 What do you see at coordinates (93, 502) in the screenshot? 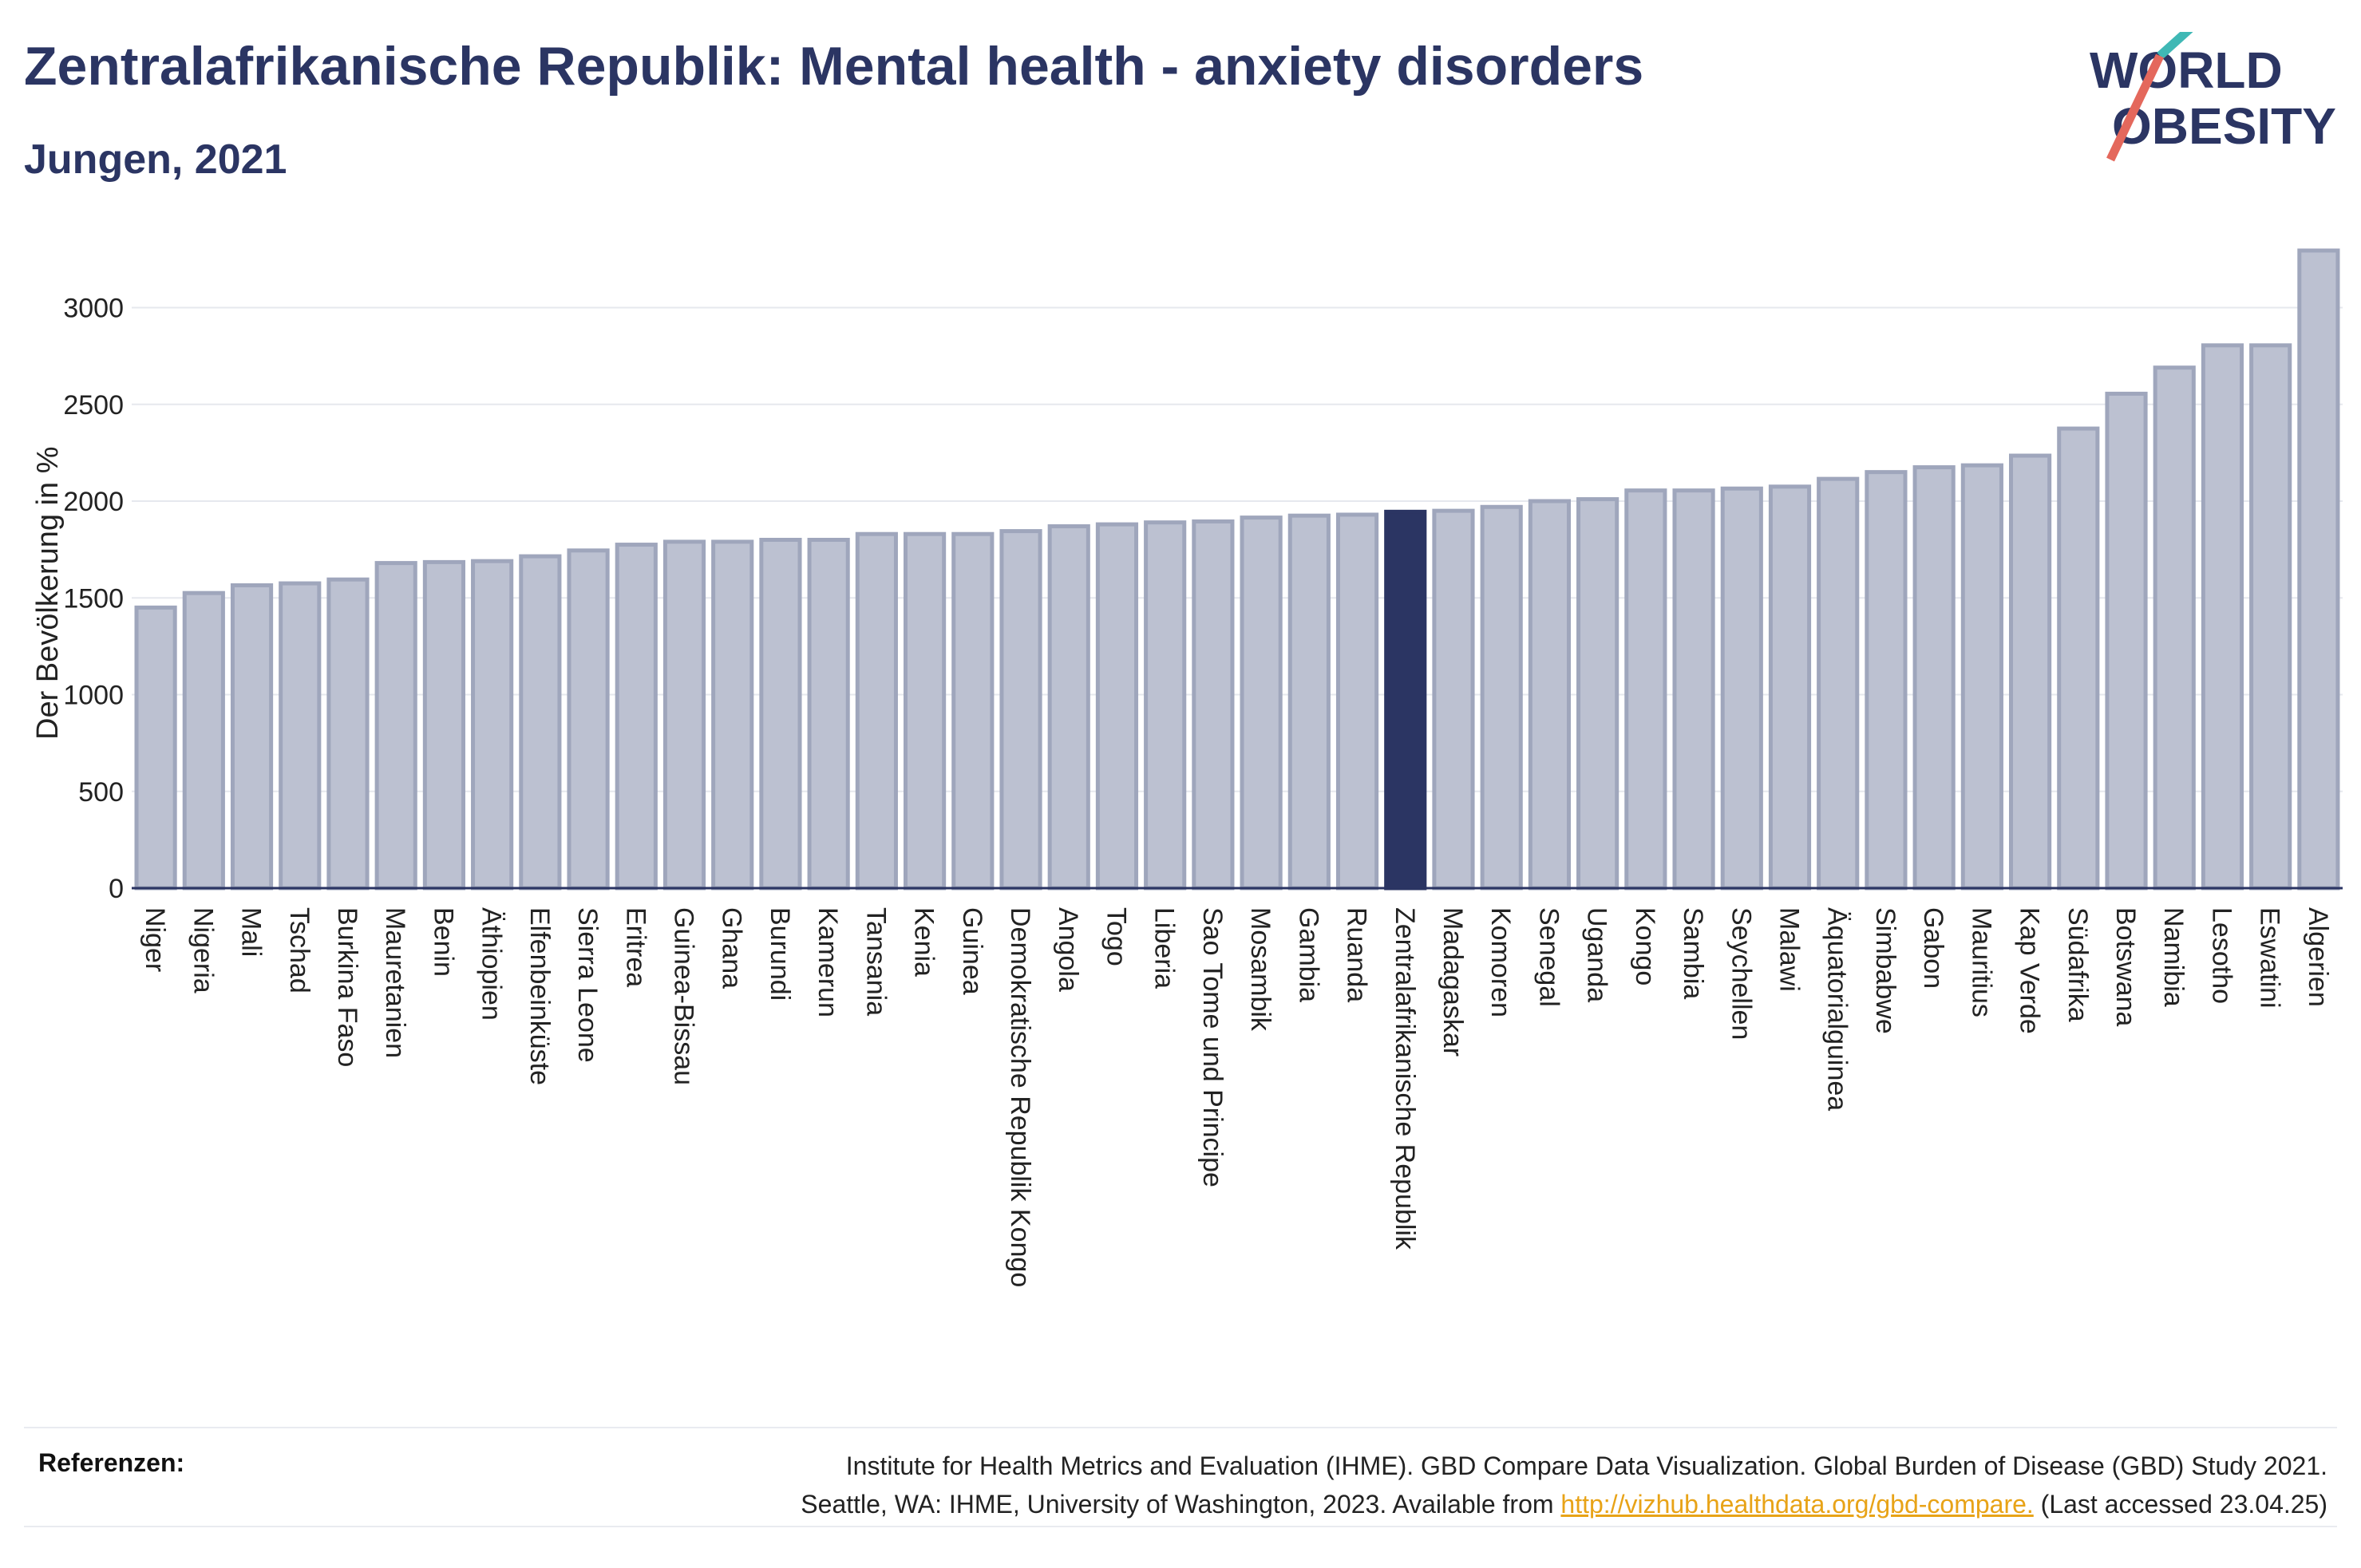
I see `y-tick-label: 2000` at bounding box center [93, 502].